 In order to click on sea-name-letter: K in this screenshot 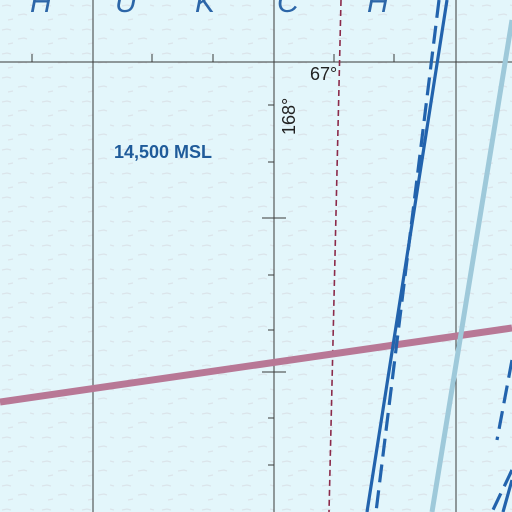, I will do `click(206, 9)`.